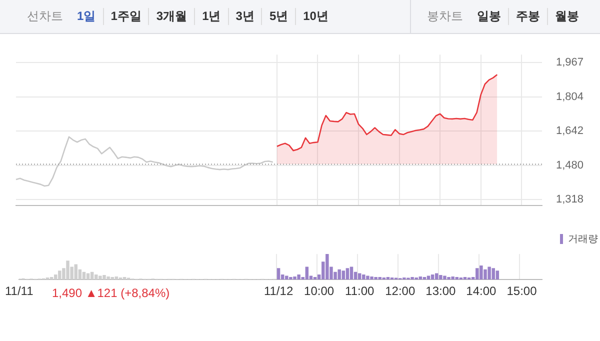  Describe the element at coordinates (489, 16) in the screenshot. I see `text: 일봉` at that location.